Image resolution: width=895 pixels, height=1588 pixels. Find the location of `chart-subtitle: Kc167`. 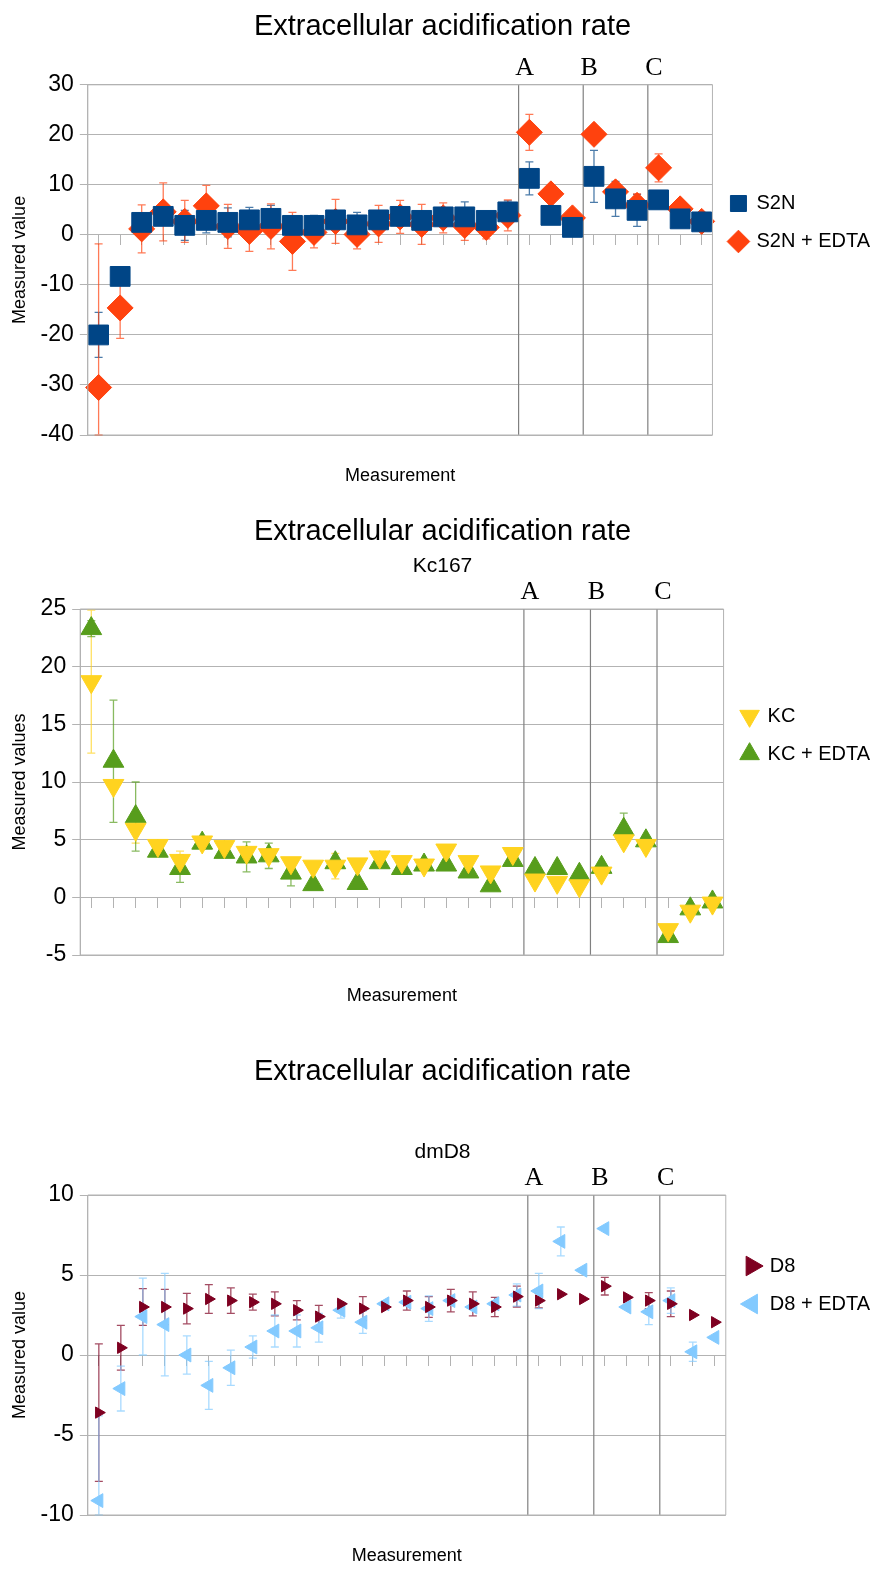

chart-subtitle: Kc167 is located at coordinates (442, 565).